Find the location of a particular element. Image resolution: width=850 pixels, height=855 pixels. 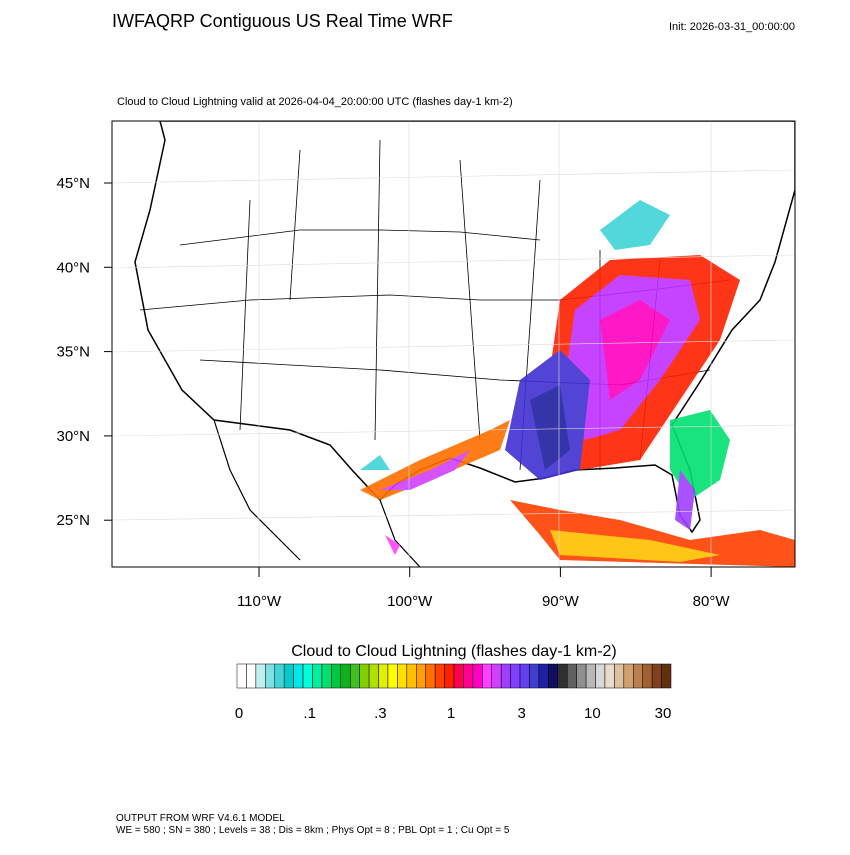

lat-label: 40°N is located at coordinates (73, 267).